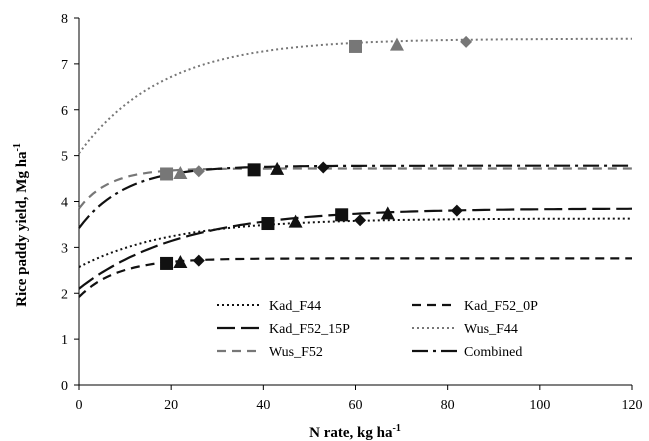  Describe the element at coordinates (309, 329) in the screenshot. I see `legend-label: Kad_F52_15P` at that location.